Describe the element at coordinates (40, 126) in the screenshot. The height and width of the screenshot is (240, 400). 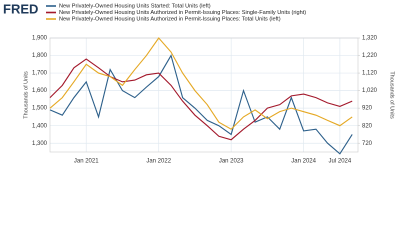
I see `y-tick-label: 1,400` at that location.